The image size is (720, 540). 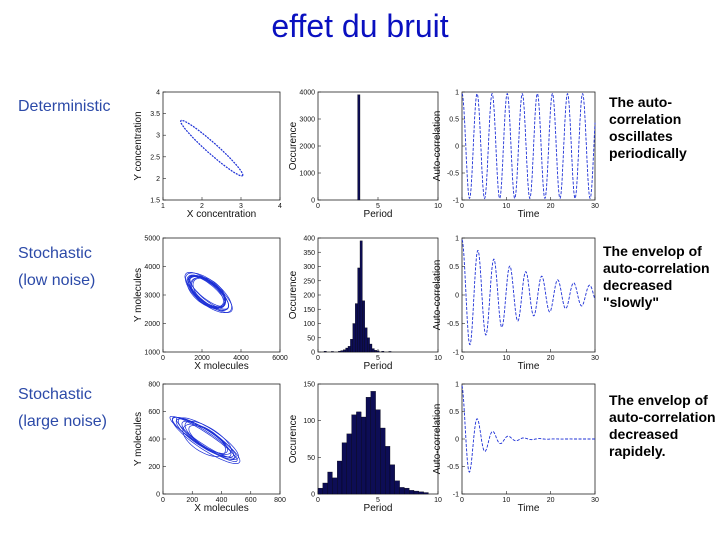 What do you see at coordinates (309, 267) in the screenshot?
I see `y-tick-label: 300` at bounding box center [309, 267].